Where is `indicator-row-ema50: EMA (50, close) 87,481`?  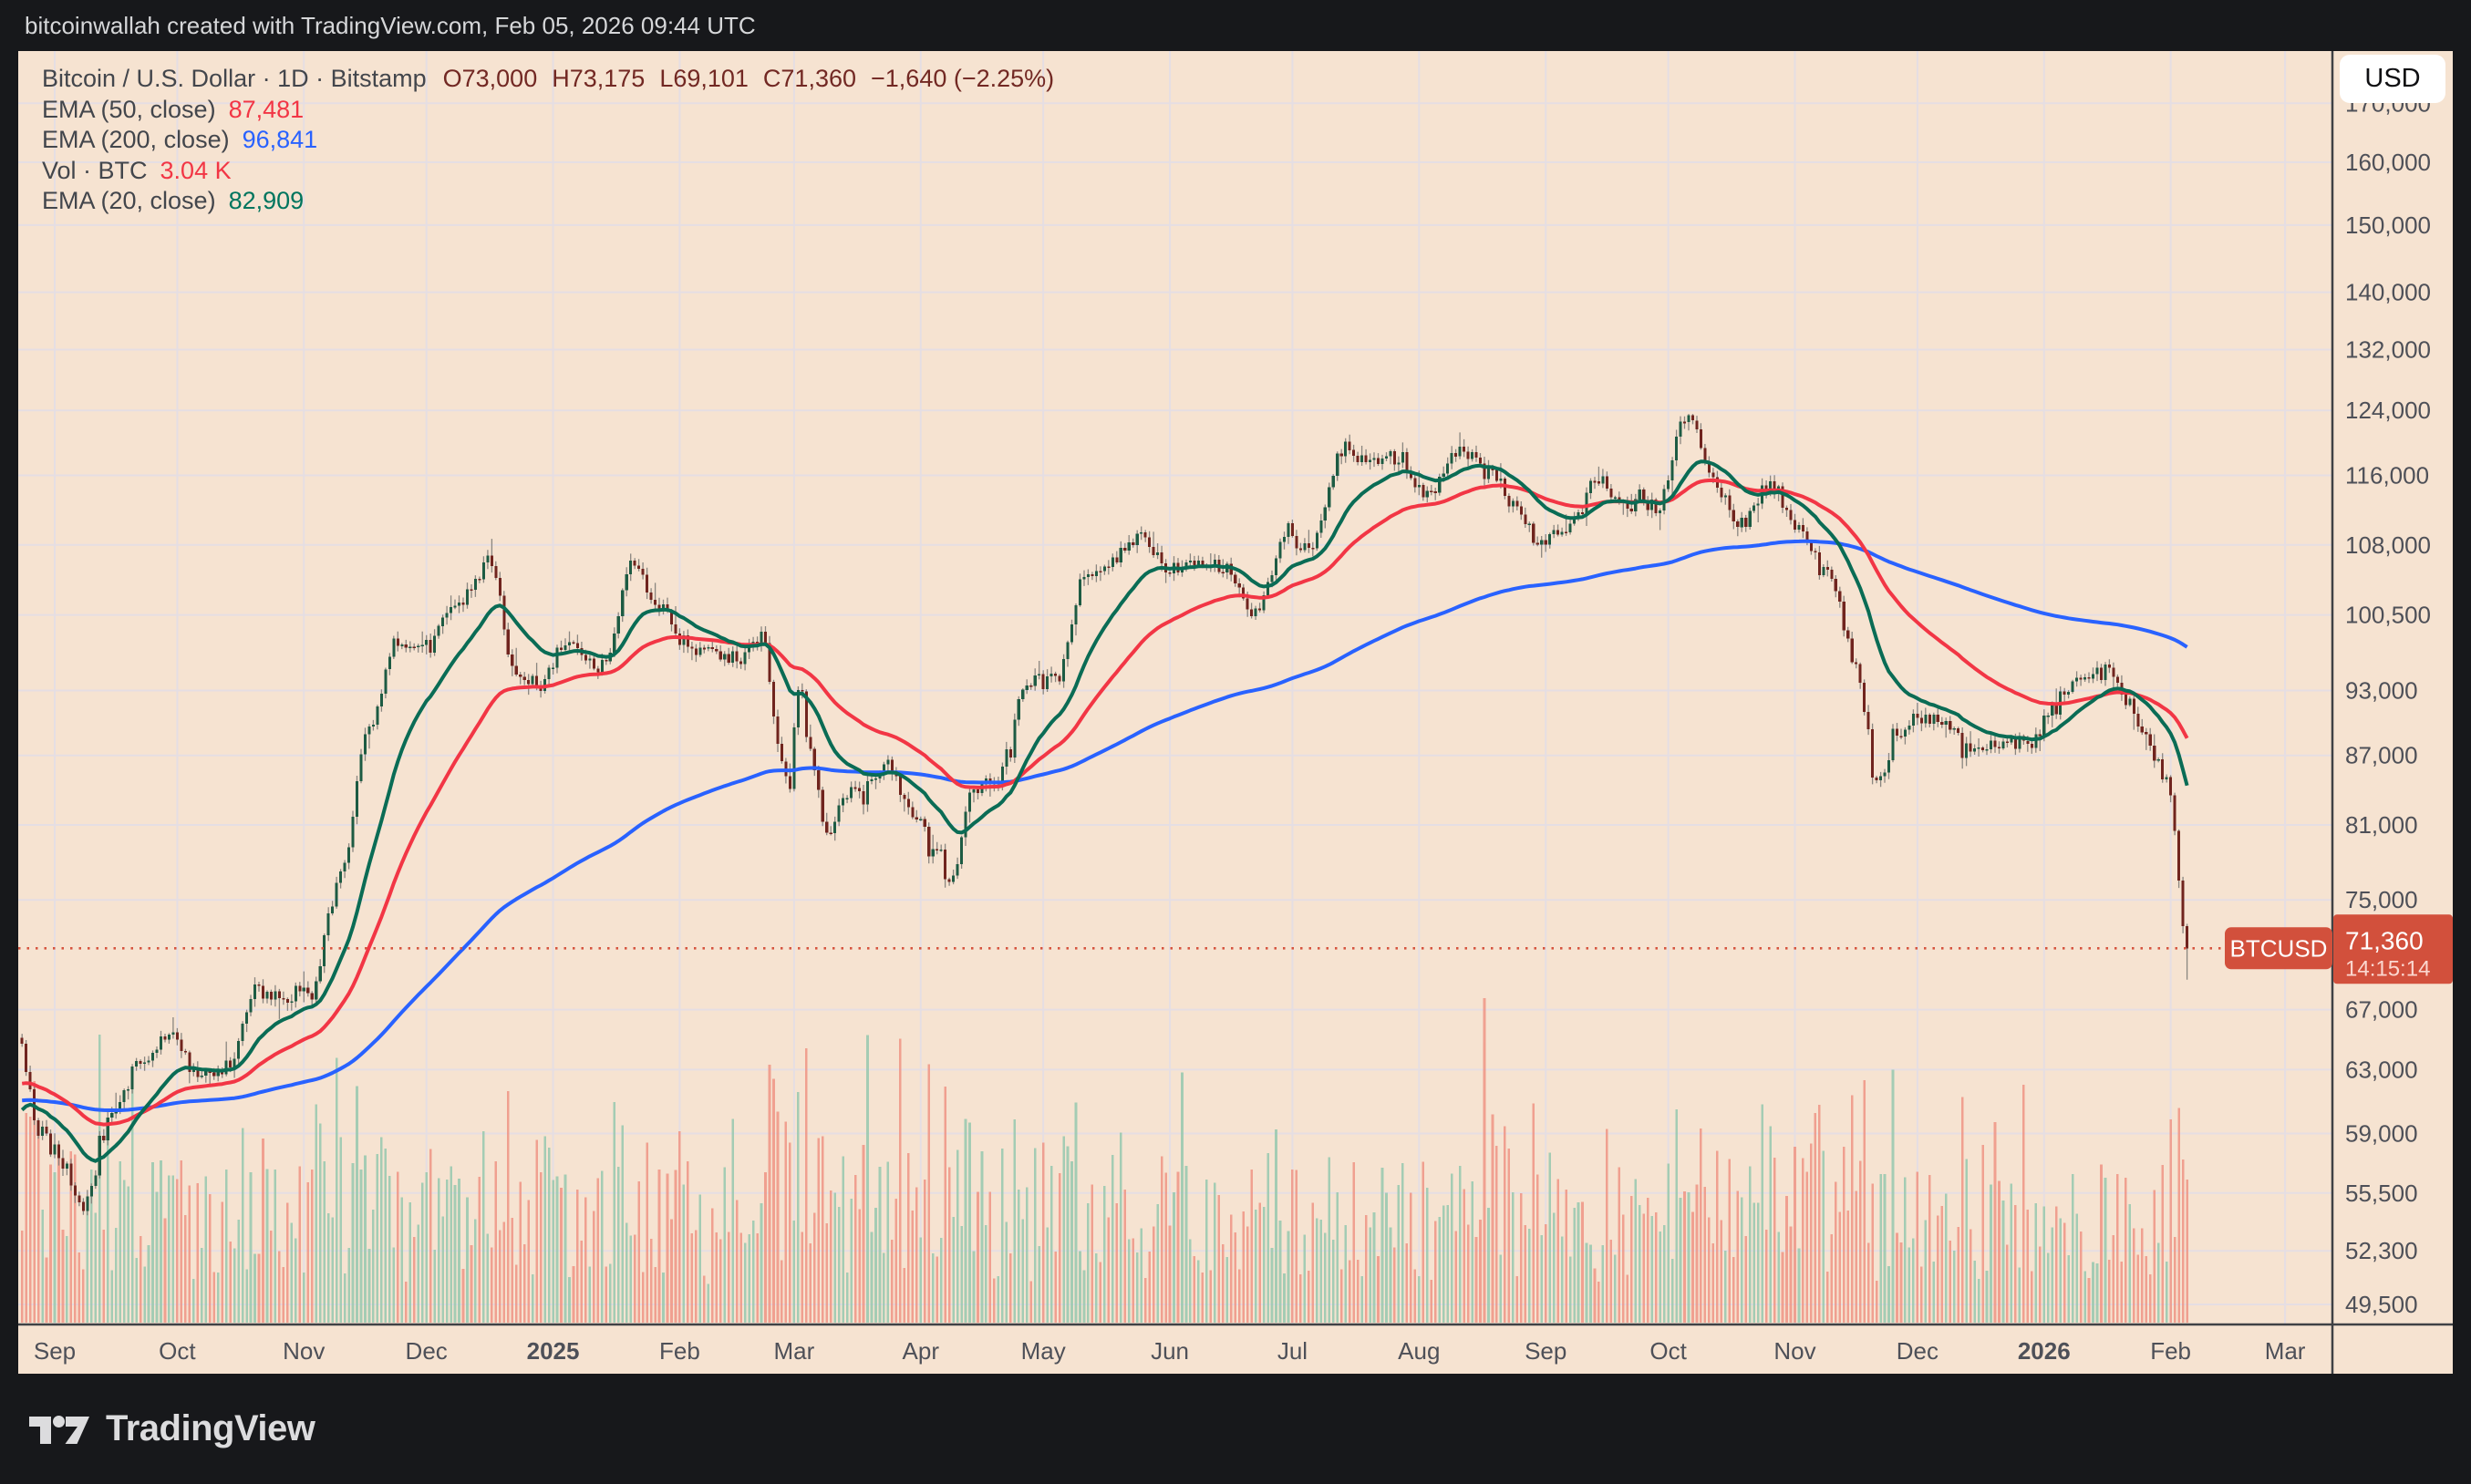 indicator-row-ema50: EMA (50, close) 87,481 is located at coordinates (555, 110).